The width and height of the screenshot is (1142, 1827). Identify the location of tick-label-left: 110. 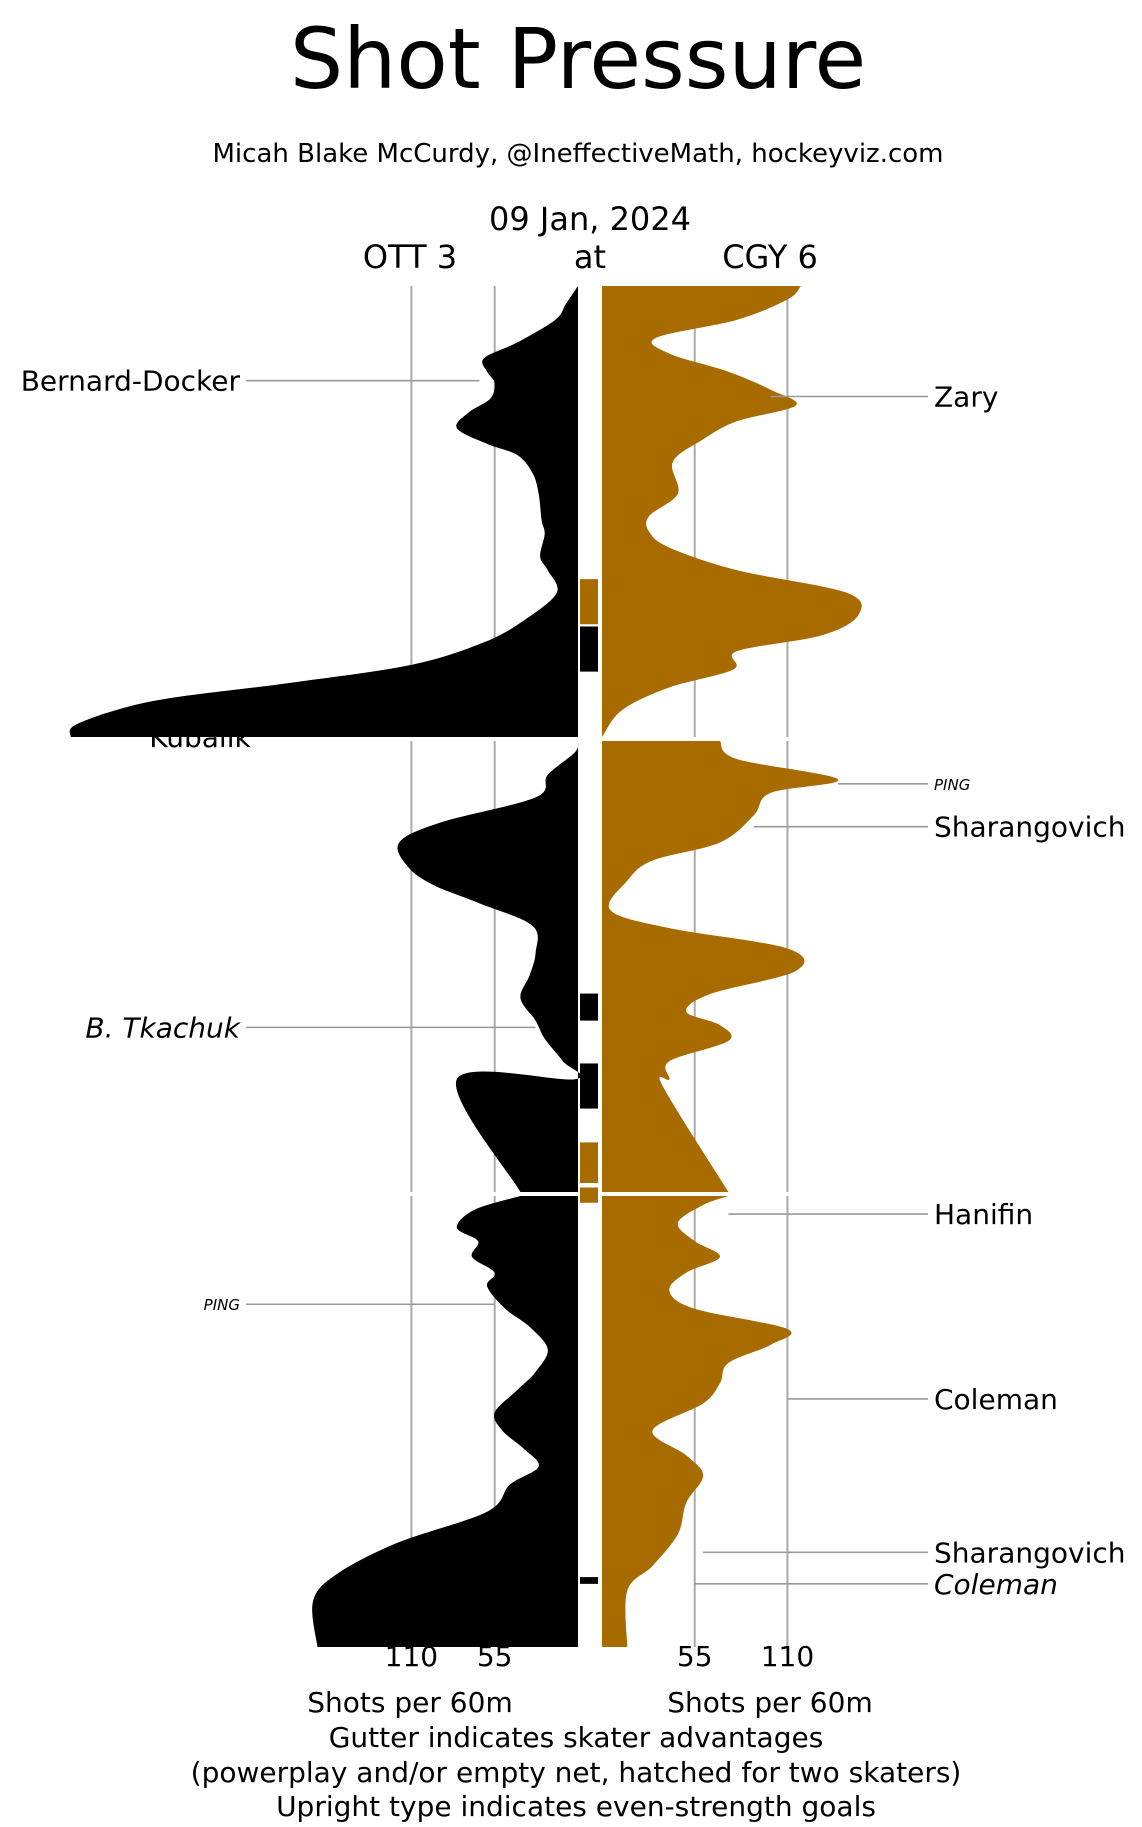
(411, 1656).